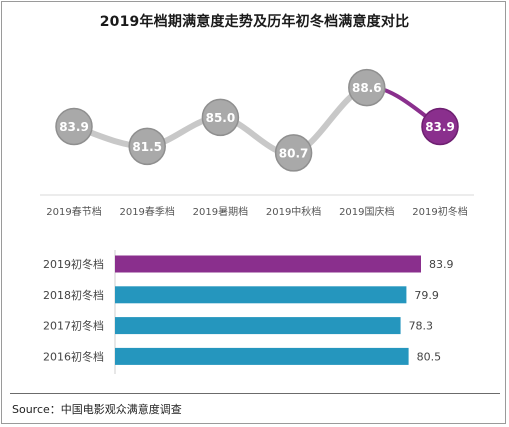 Image resolution: width=509 pixels, height=427 pixels. What do you see at coordinates (146, 211) in the screenshot?
I see `x-tick-label-1: 2019春季档` at bounding box center [146, 211].